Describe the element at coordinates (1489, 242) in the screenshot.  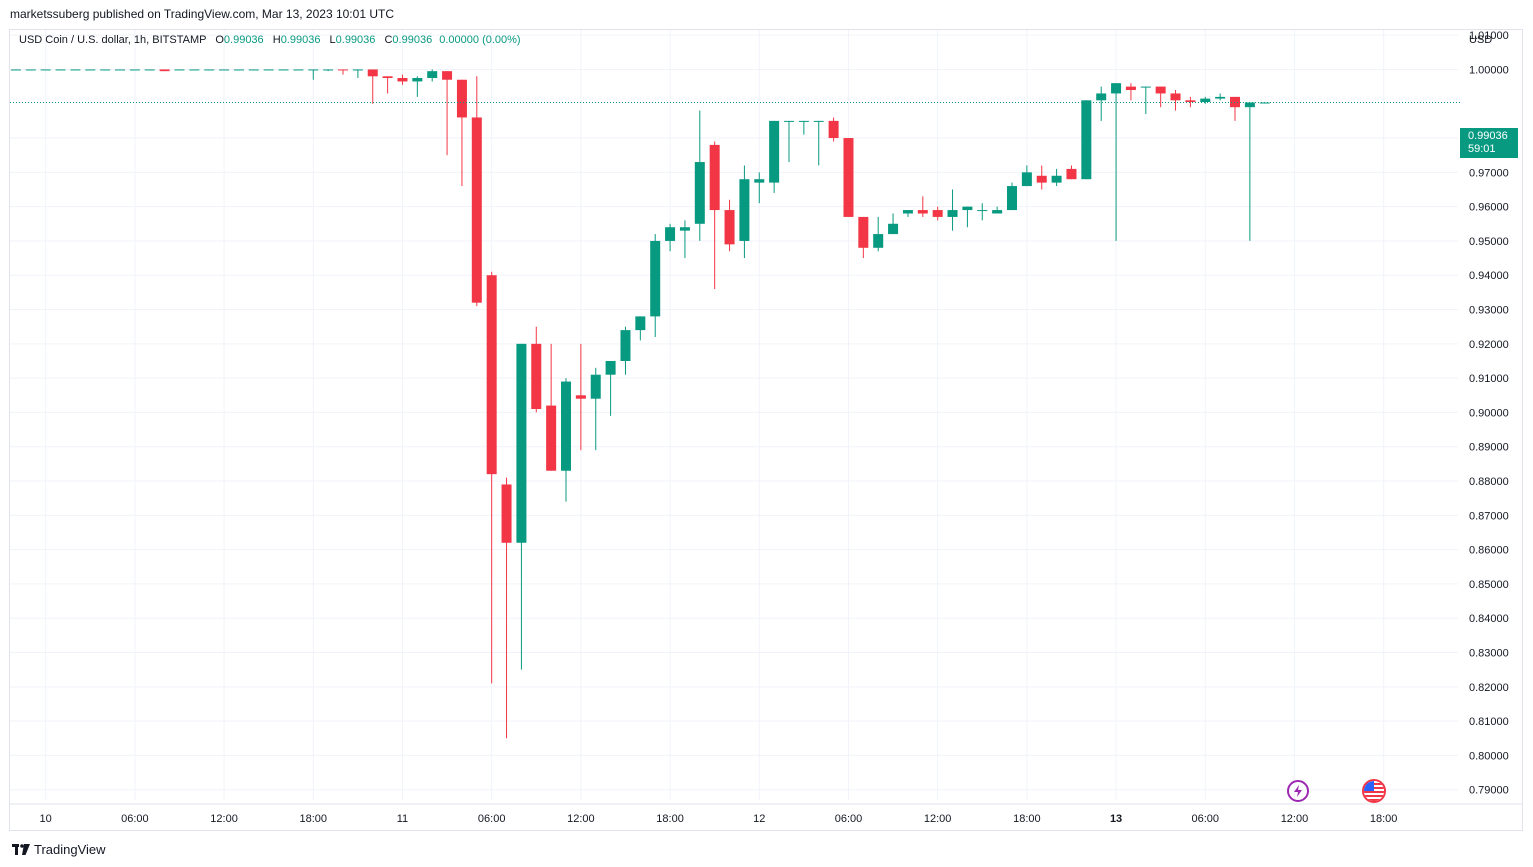
I see `y-tick-label: 0.95000` at that location.